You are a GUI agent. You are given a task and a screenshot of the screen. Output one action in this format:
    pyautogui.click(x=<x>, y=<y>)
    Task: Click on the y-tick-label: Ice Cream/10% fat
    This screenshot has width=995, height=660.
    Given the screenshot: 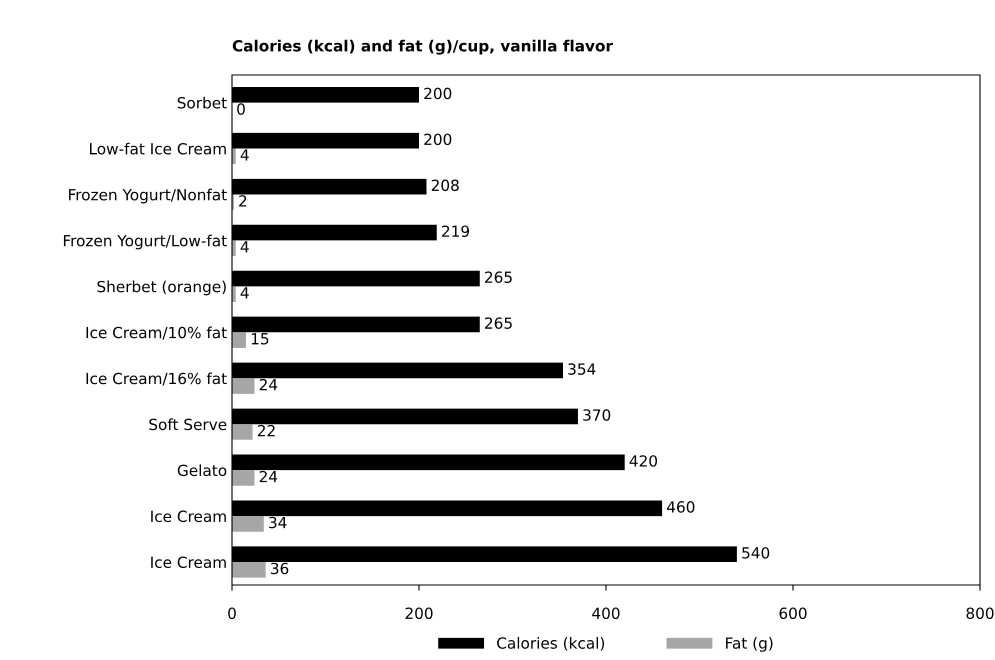 What is the action you would take?
    pyautogui.click(x=156, y=333)
    